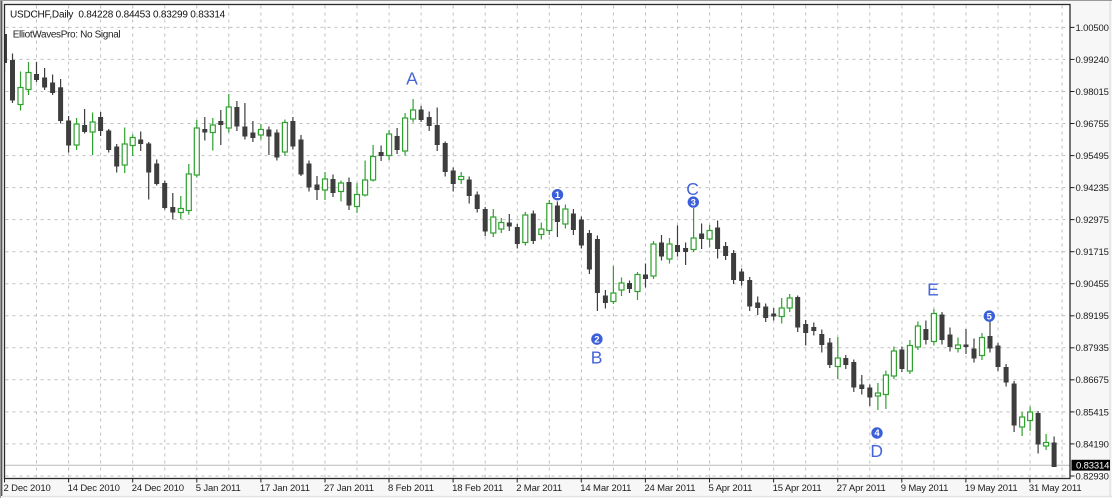 This screenshot has width=1112, height=498. I want to click on svg-text: 2 Mar 2011, so click(539, 488).